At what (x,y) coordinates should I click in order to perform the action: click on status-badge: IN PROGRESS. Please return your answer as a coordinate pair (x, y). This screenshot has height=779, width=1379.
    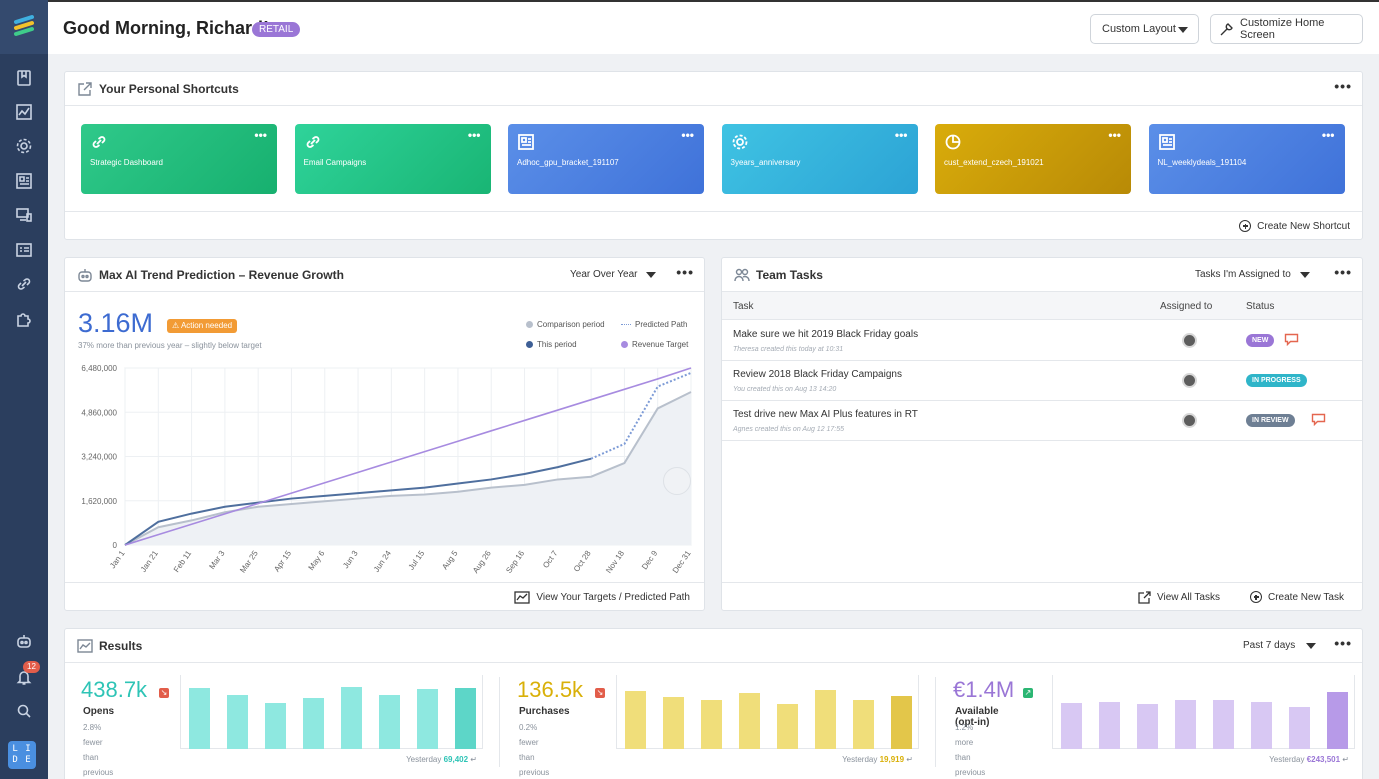
    Looking at the image, I should click on (1276, 380).